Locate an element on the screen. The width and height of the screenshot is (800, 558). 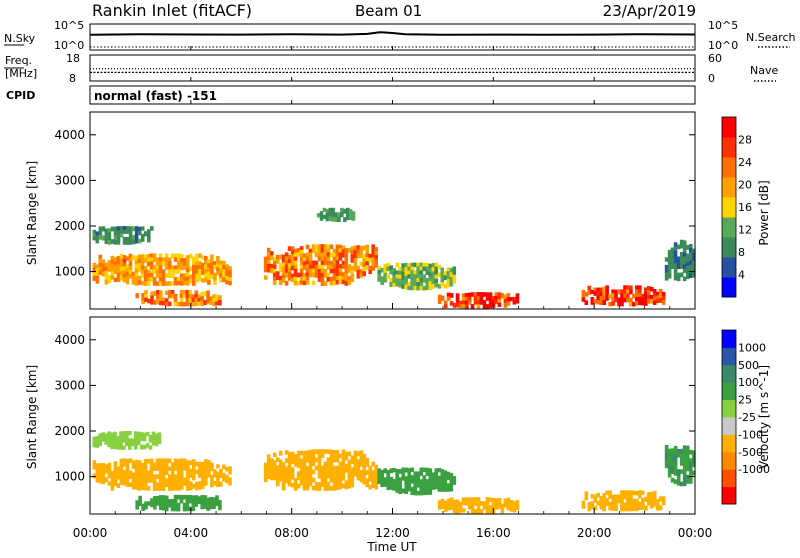
noise-left-label: N.Sky is located at coordinates (20, 38).